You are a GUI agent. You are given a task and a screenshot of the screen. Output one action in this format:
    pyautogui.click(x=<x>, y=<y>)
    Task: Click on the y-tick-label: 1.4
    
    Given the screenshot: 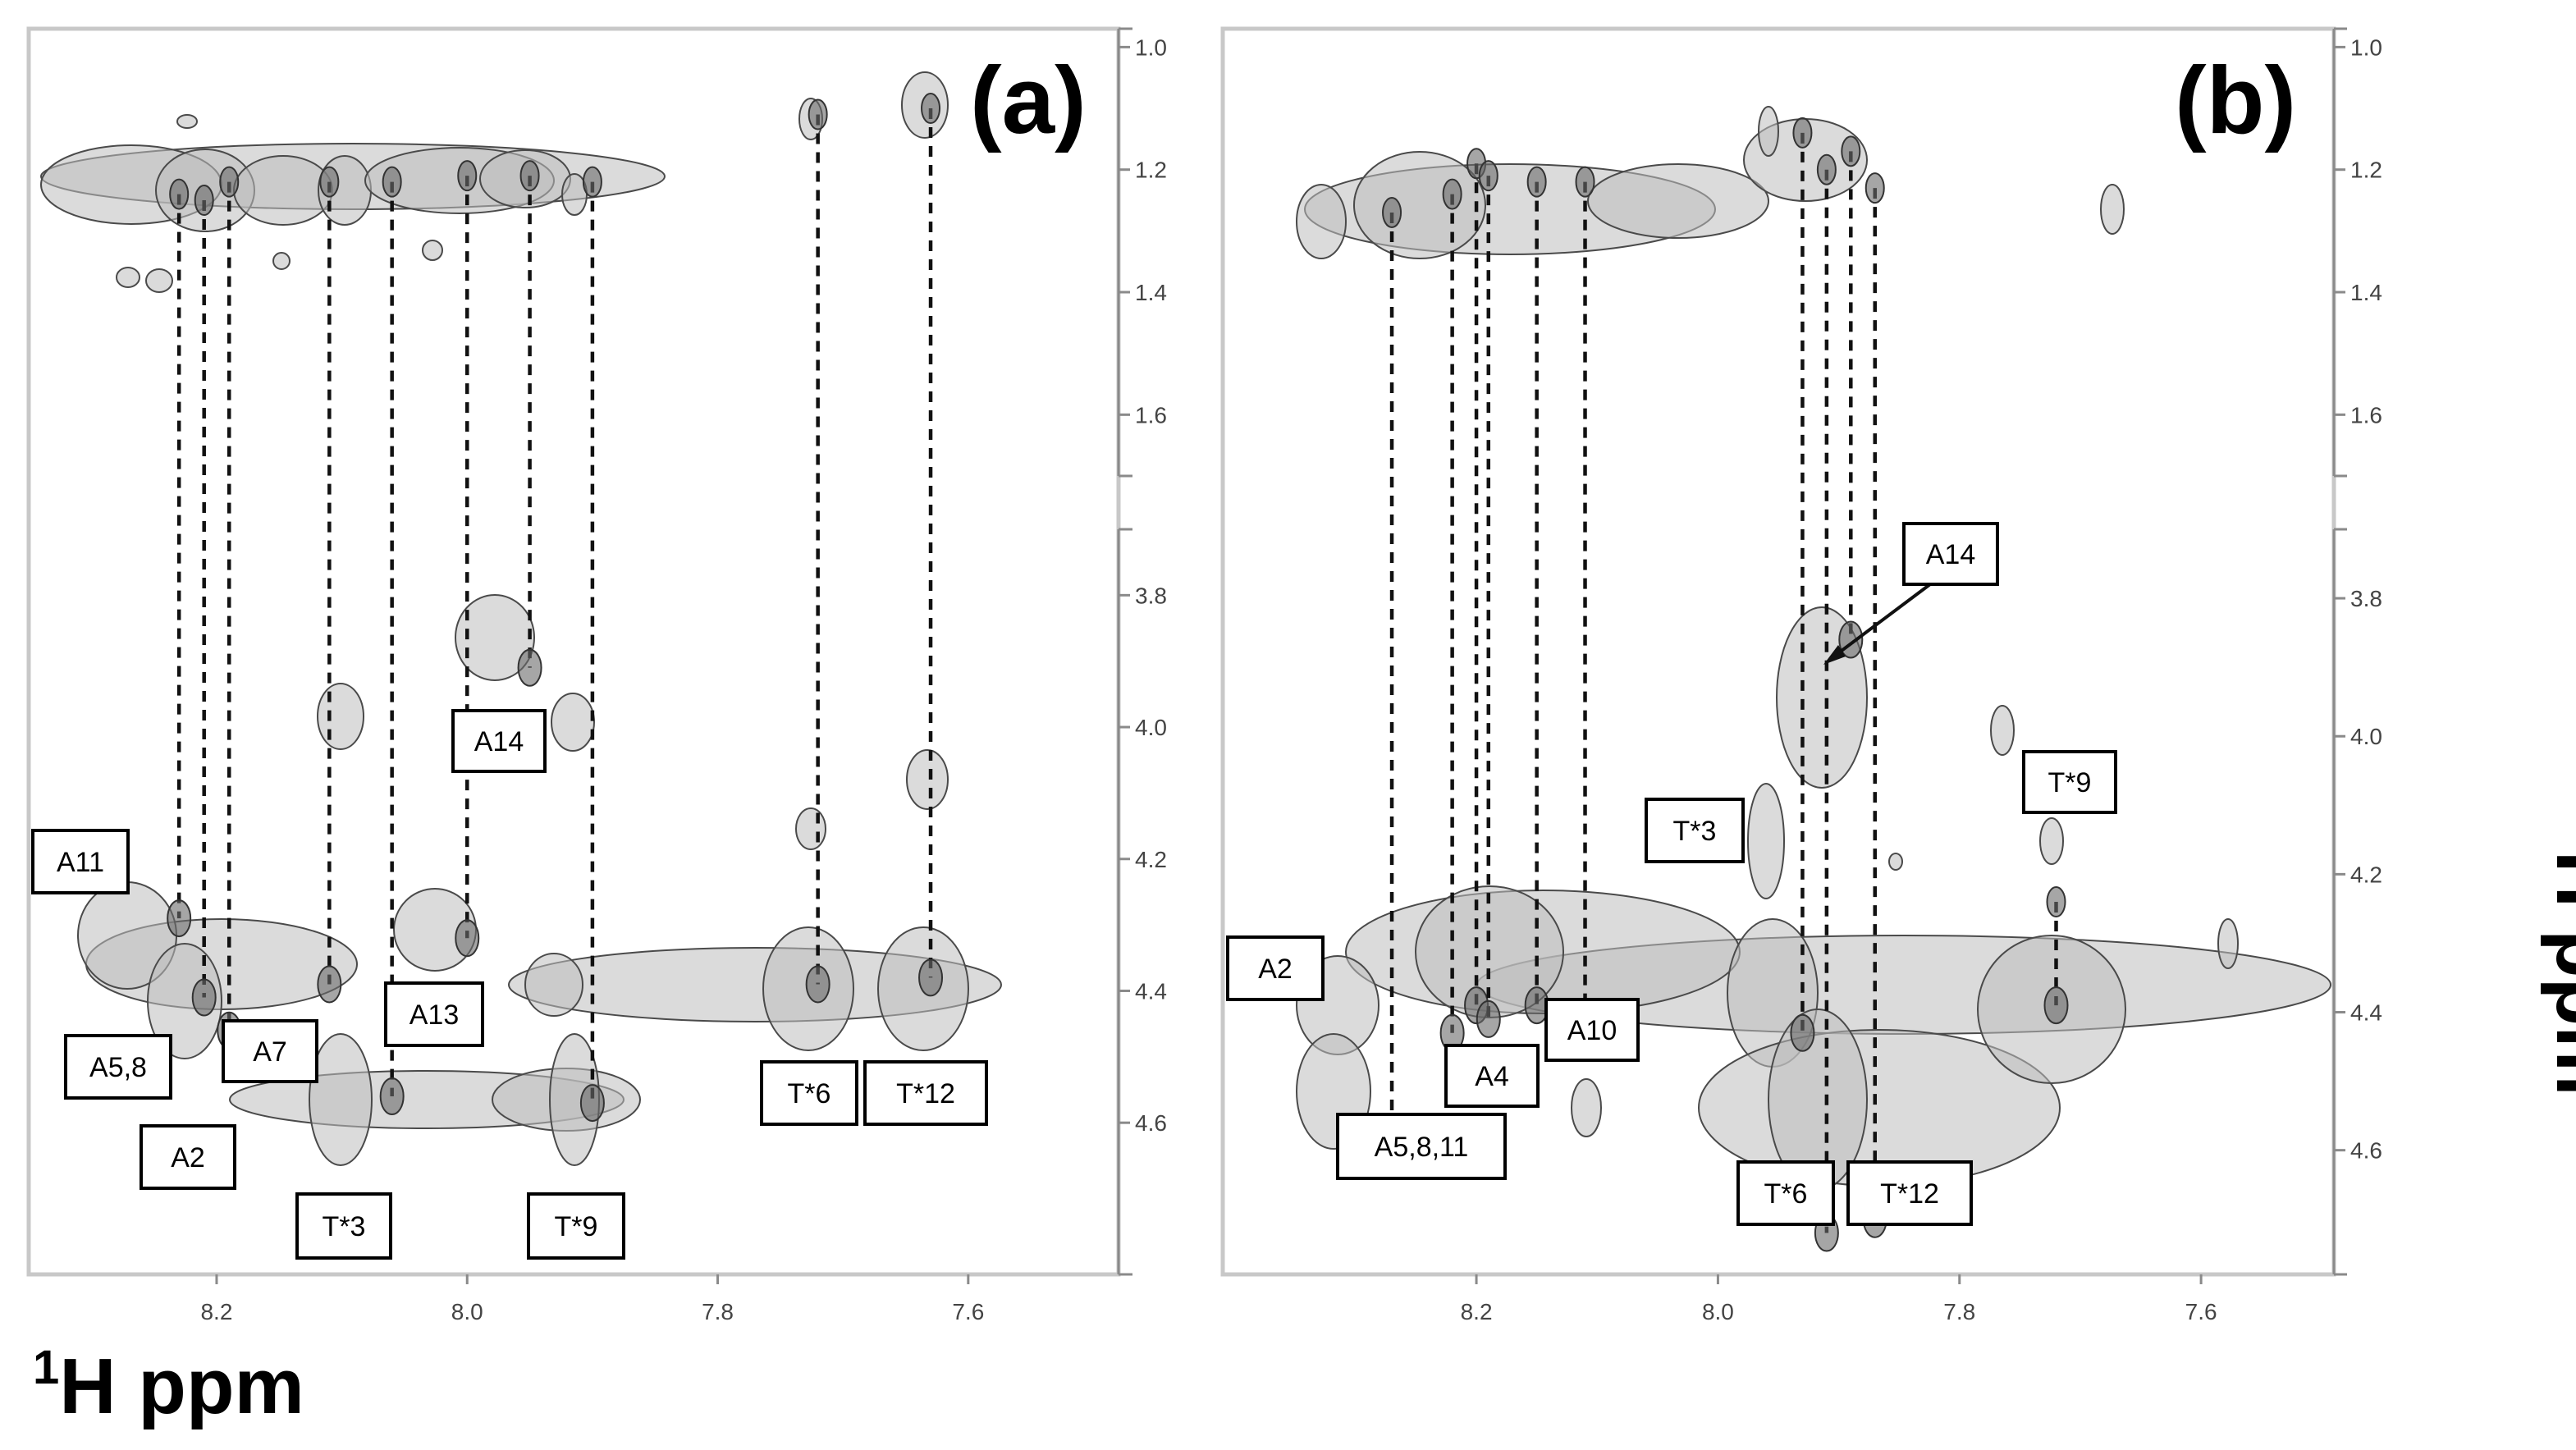 What is the action you would take?
    pyautogui.click(x=2366, y=292)
    